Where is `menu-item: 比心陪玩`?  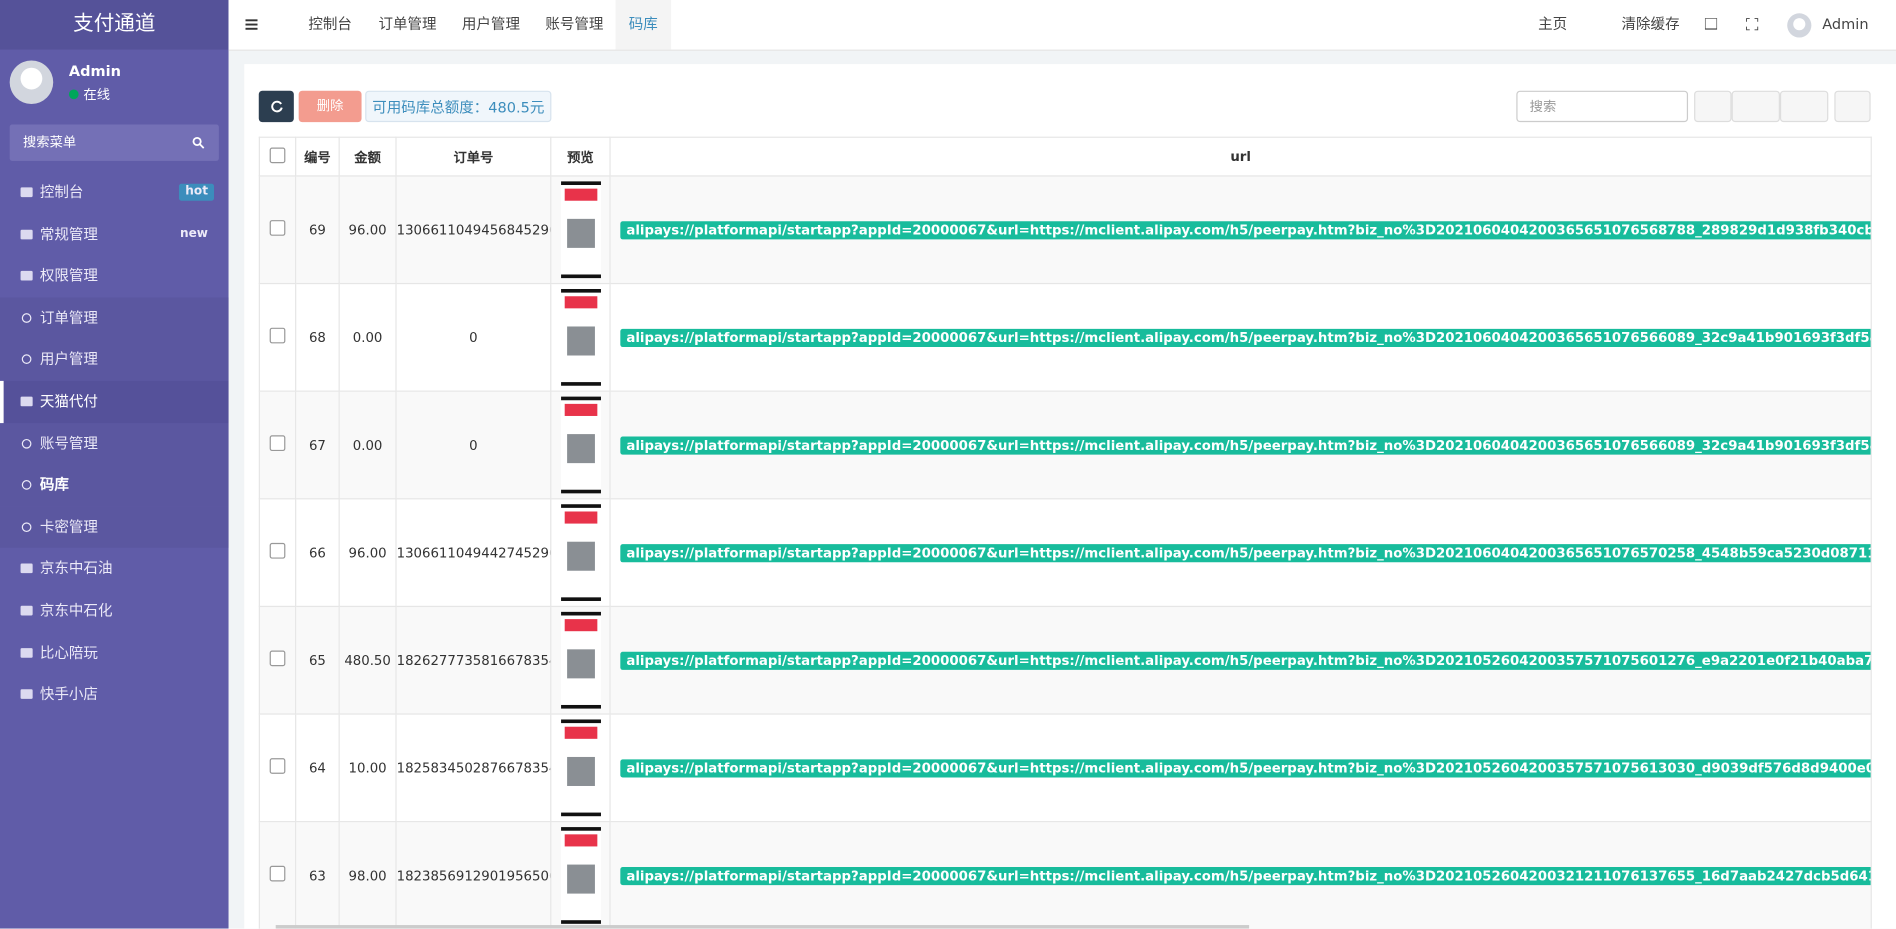
menu-item: 比心陪玩 is located at coordinates (114, 653).